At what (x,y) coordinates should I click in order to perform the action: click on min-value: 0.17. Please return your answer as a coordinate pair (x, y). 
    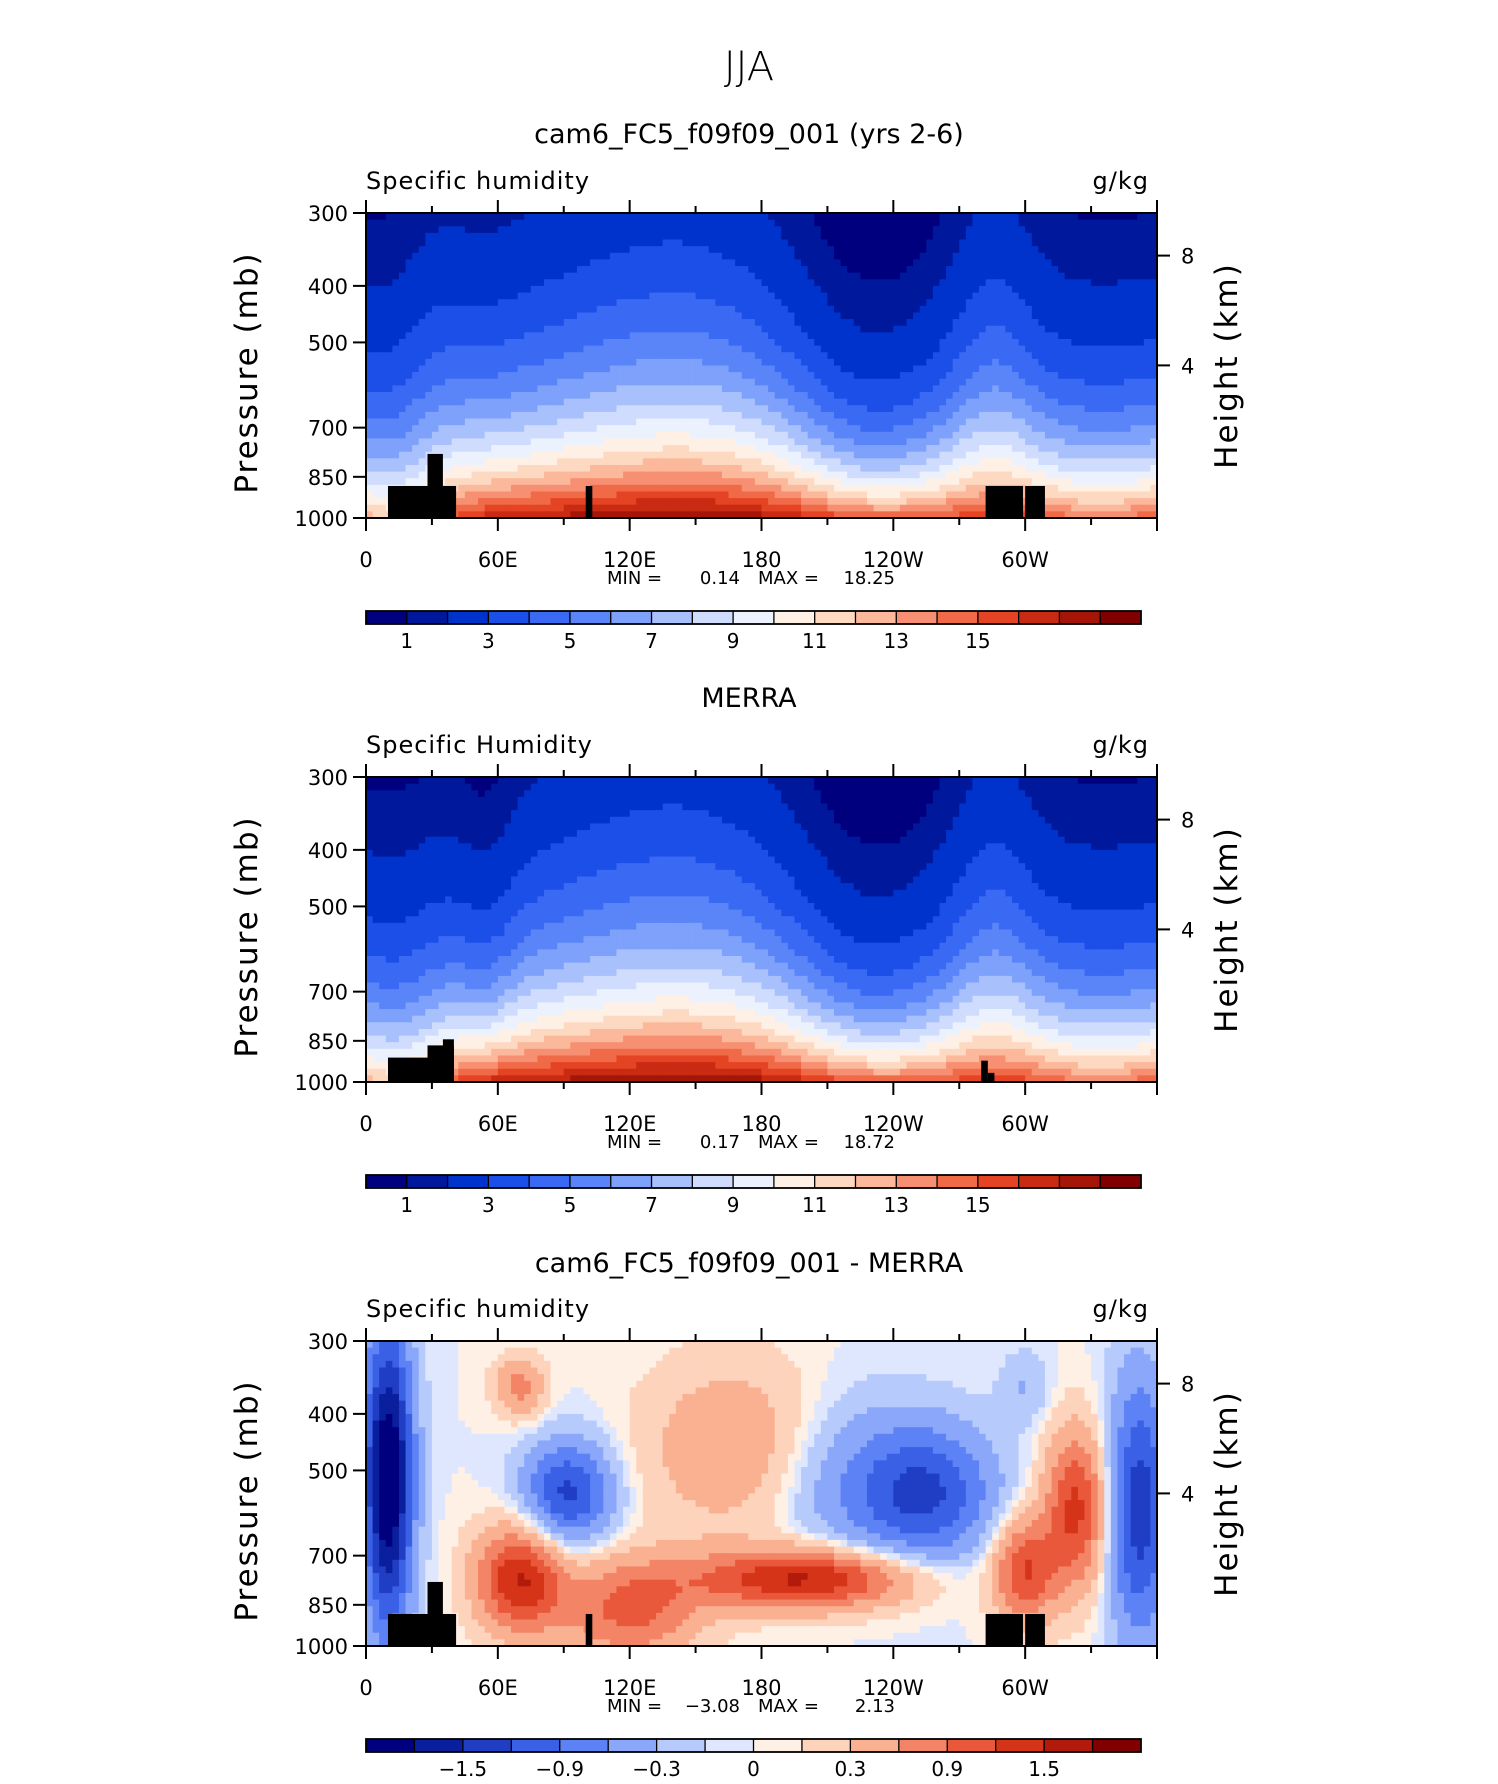
    Looking at the image, I should click on (720, 1142).